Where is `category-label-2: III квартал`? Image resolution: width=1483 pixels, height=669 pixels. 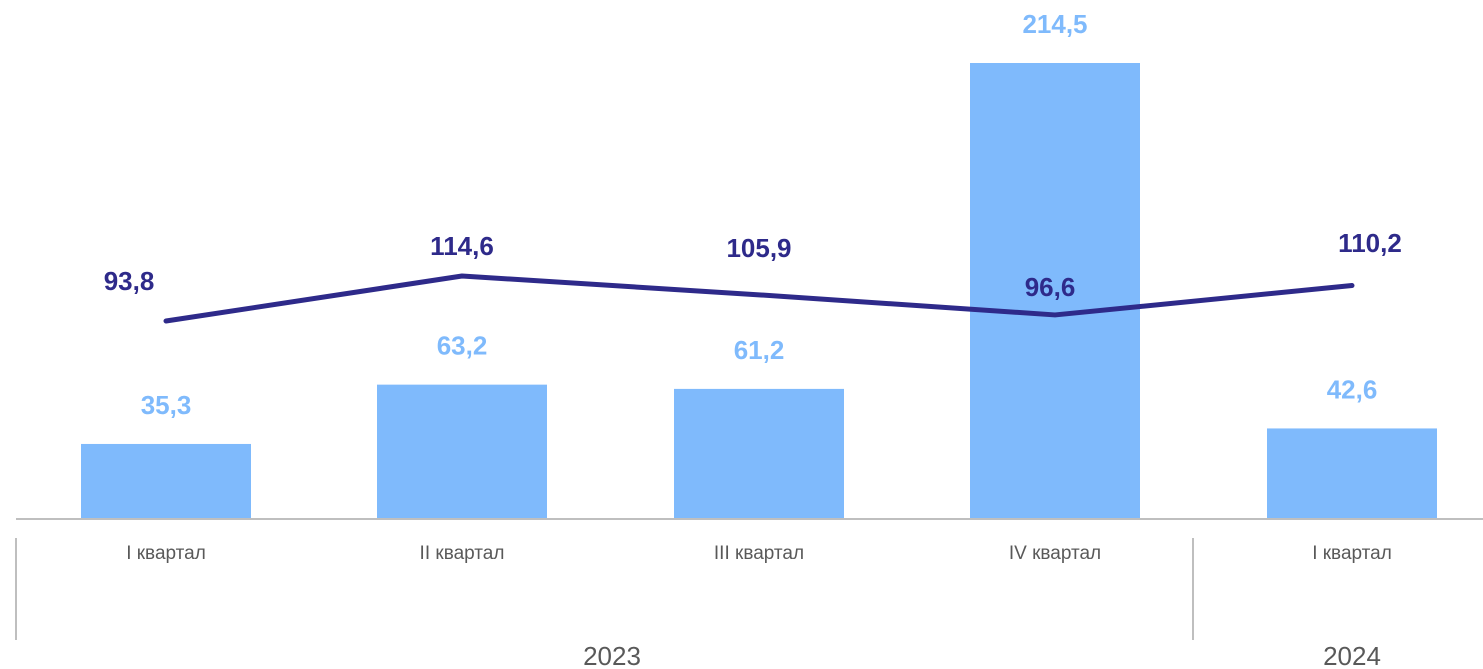
category-label-2: III квартал is located at coordinates (759, 553).